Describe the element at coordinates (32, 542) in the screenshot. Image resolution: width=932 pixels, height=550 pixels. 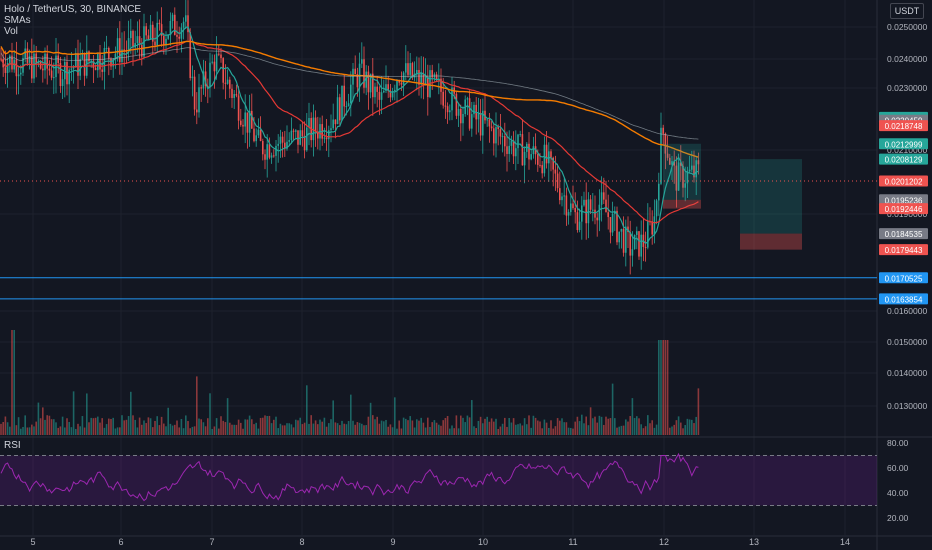
I see `time-axis-label: 5` at that location.